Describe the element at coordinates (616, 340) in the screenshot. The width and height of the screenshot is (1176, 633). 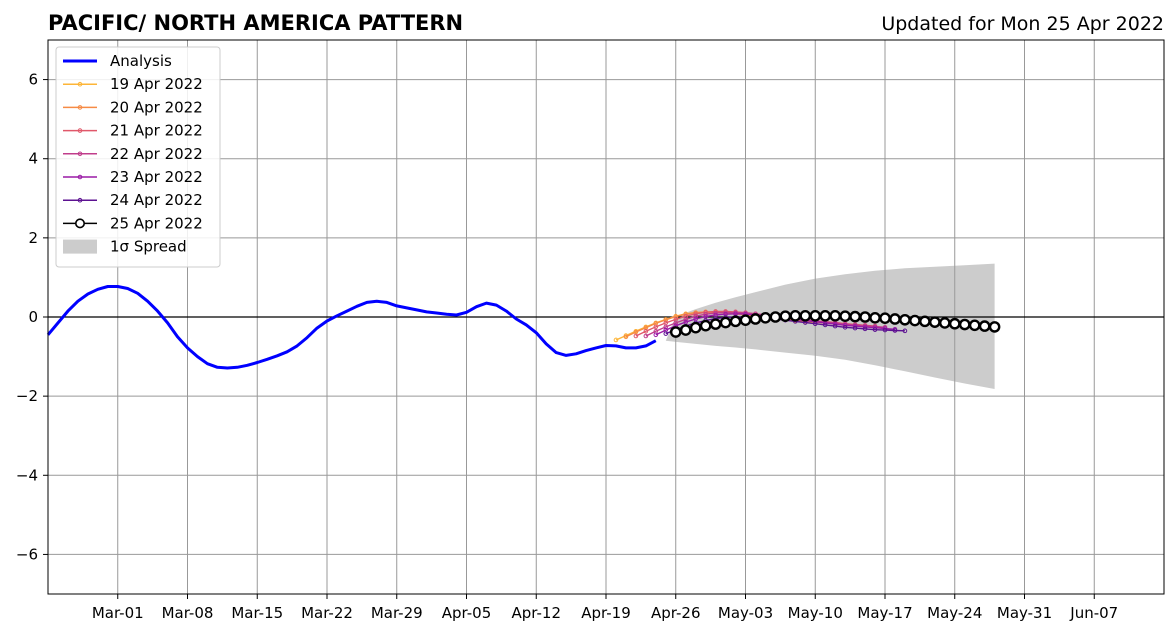
I see `forecast-point-19-apr-2022` at that location.